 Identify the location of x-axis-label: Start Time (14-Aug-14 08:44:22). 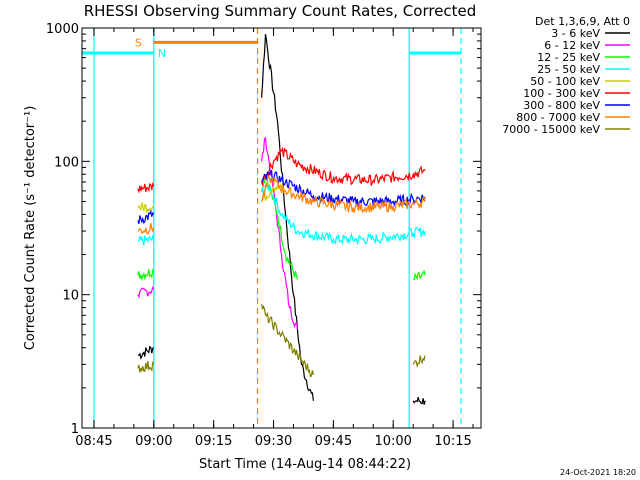
(305, 464).